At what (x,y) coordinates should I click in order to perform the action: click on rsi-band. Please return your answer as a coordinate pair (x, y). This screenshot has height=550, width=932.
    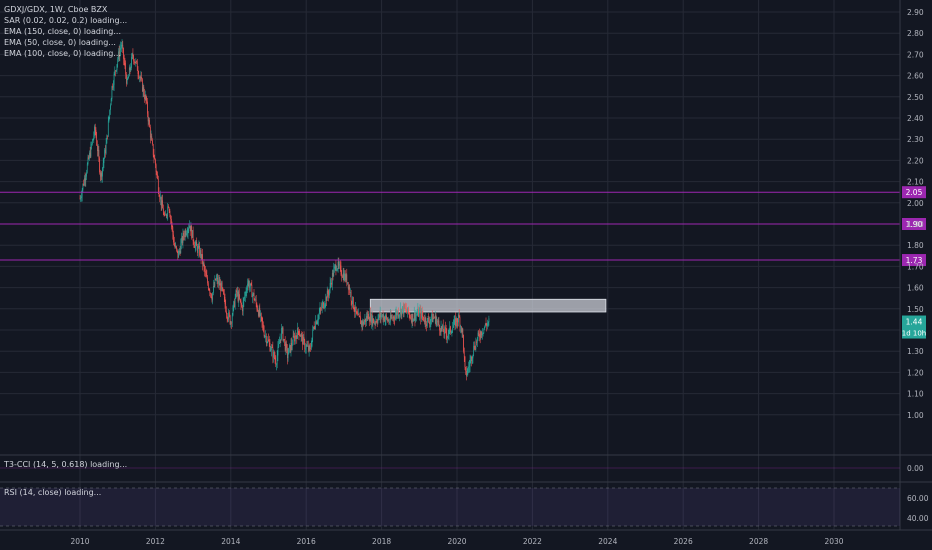
    Looking at the image, I should click on (450, 507).